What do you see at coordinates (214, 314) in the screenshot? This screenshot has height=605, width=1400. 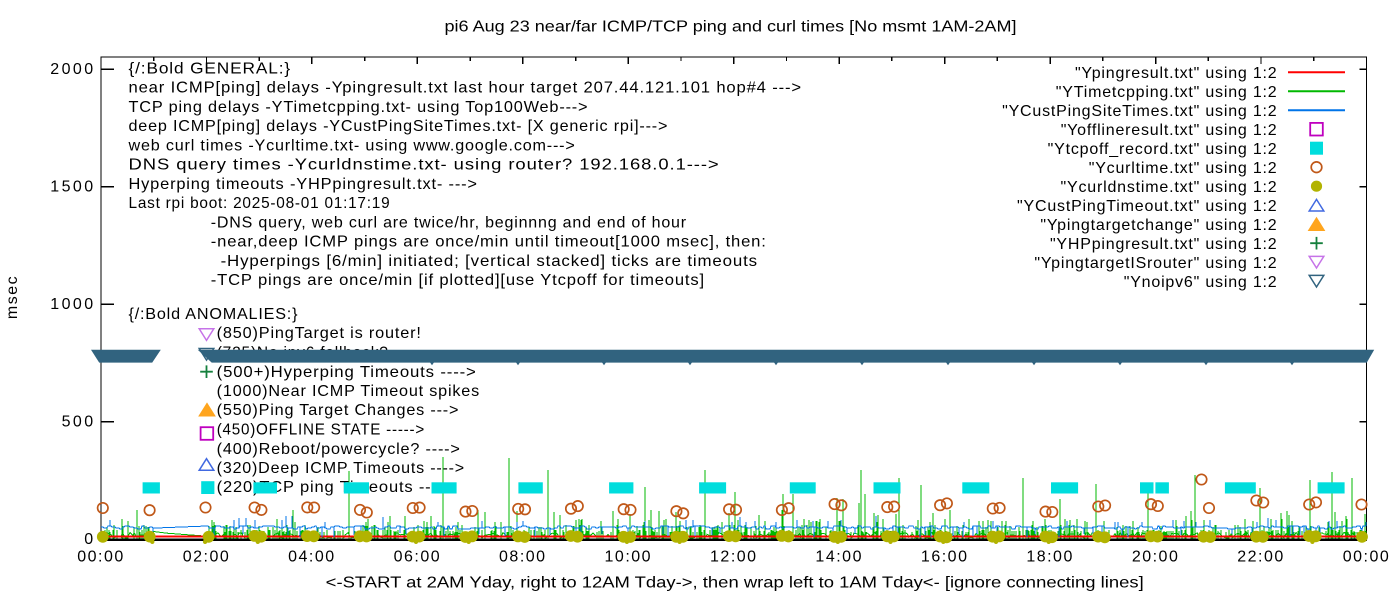 I see `svg-text: {/:Bold ANOMALIES:}` at bounding box center [214, 314].